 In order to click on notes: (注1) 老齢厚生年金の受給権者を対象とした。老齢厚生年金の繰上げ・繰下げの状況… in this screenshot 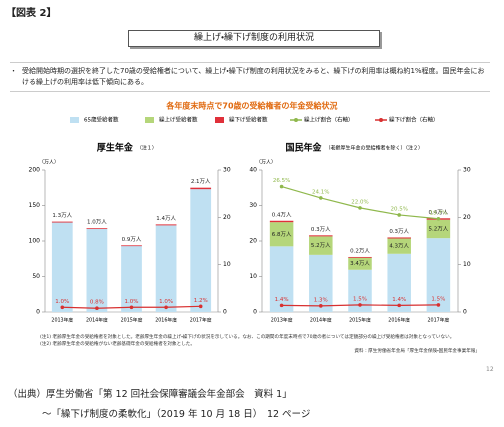, I will do `click(260, 344)`.